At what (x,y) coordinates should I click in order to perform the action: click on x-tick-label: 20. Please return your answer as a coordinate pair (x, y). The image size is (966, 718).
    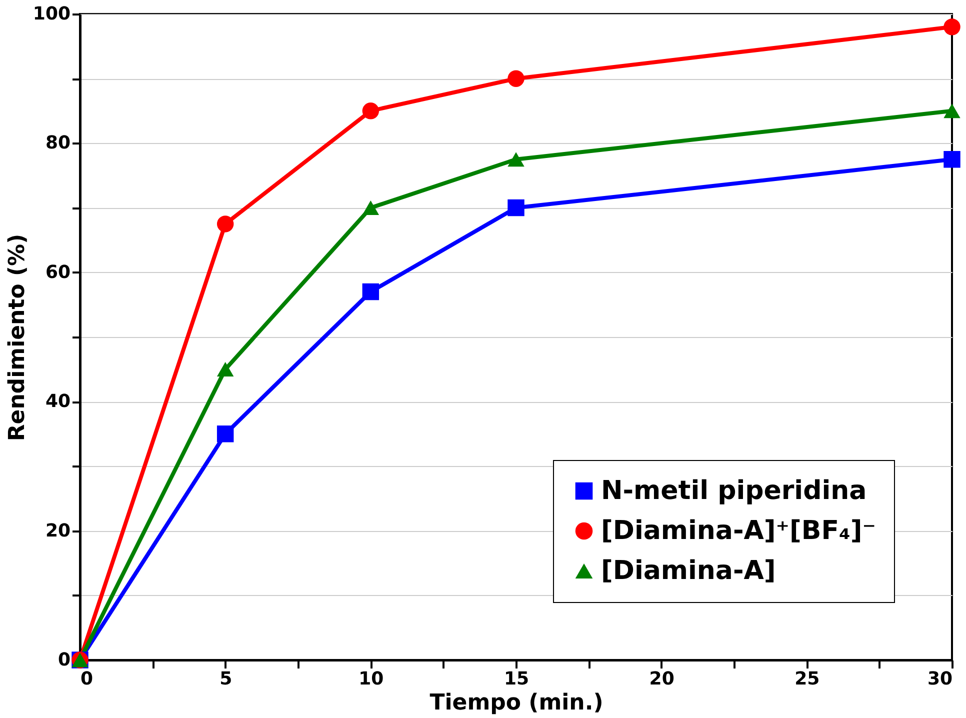
    Looking at the image, I should click on (661, 679).